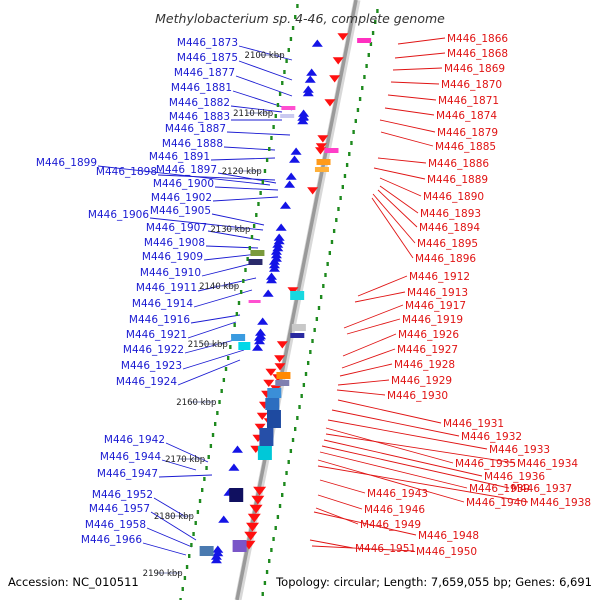  Describe the element at coordinates (467, 133) in the screenshot. I see `reverse-gene-label: M446_1879` at that location.